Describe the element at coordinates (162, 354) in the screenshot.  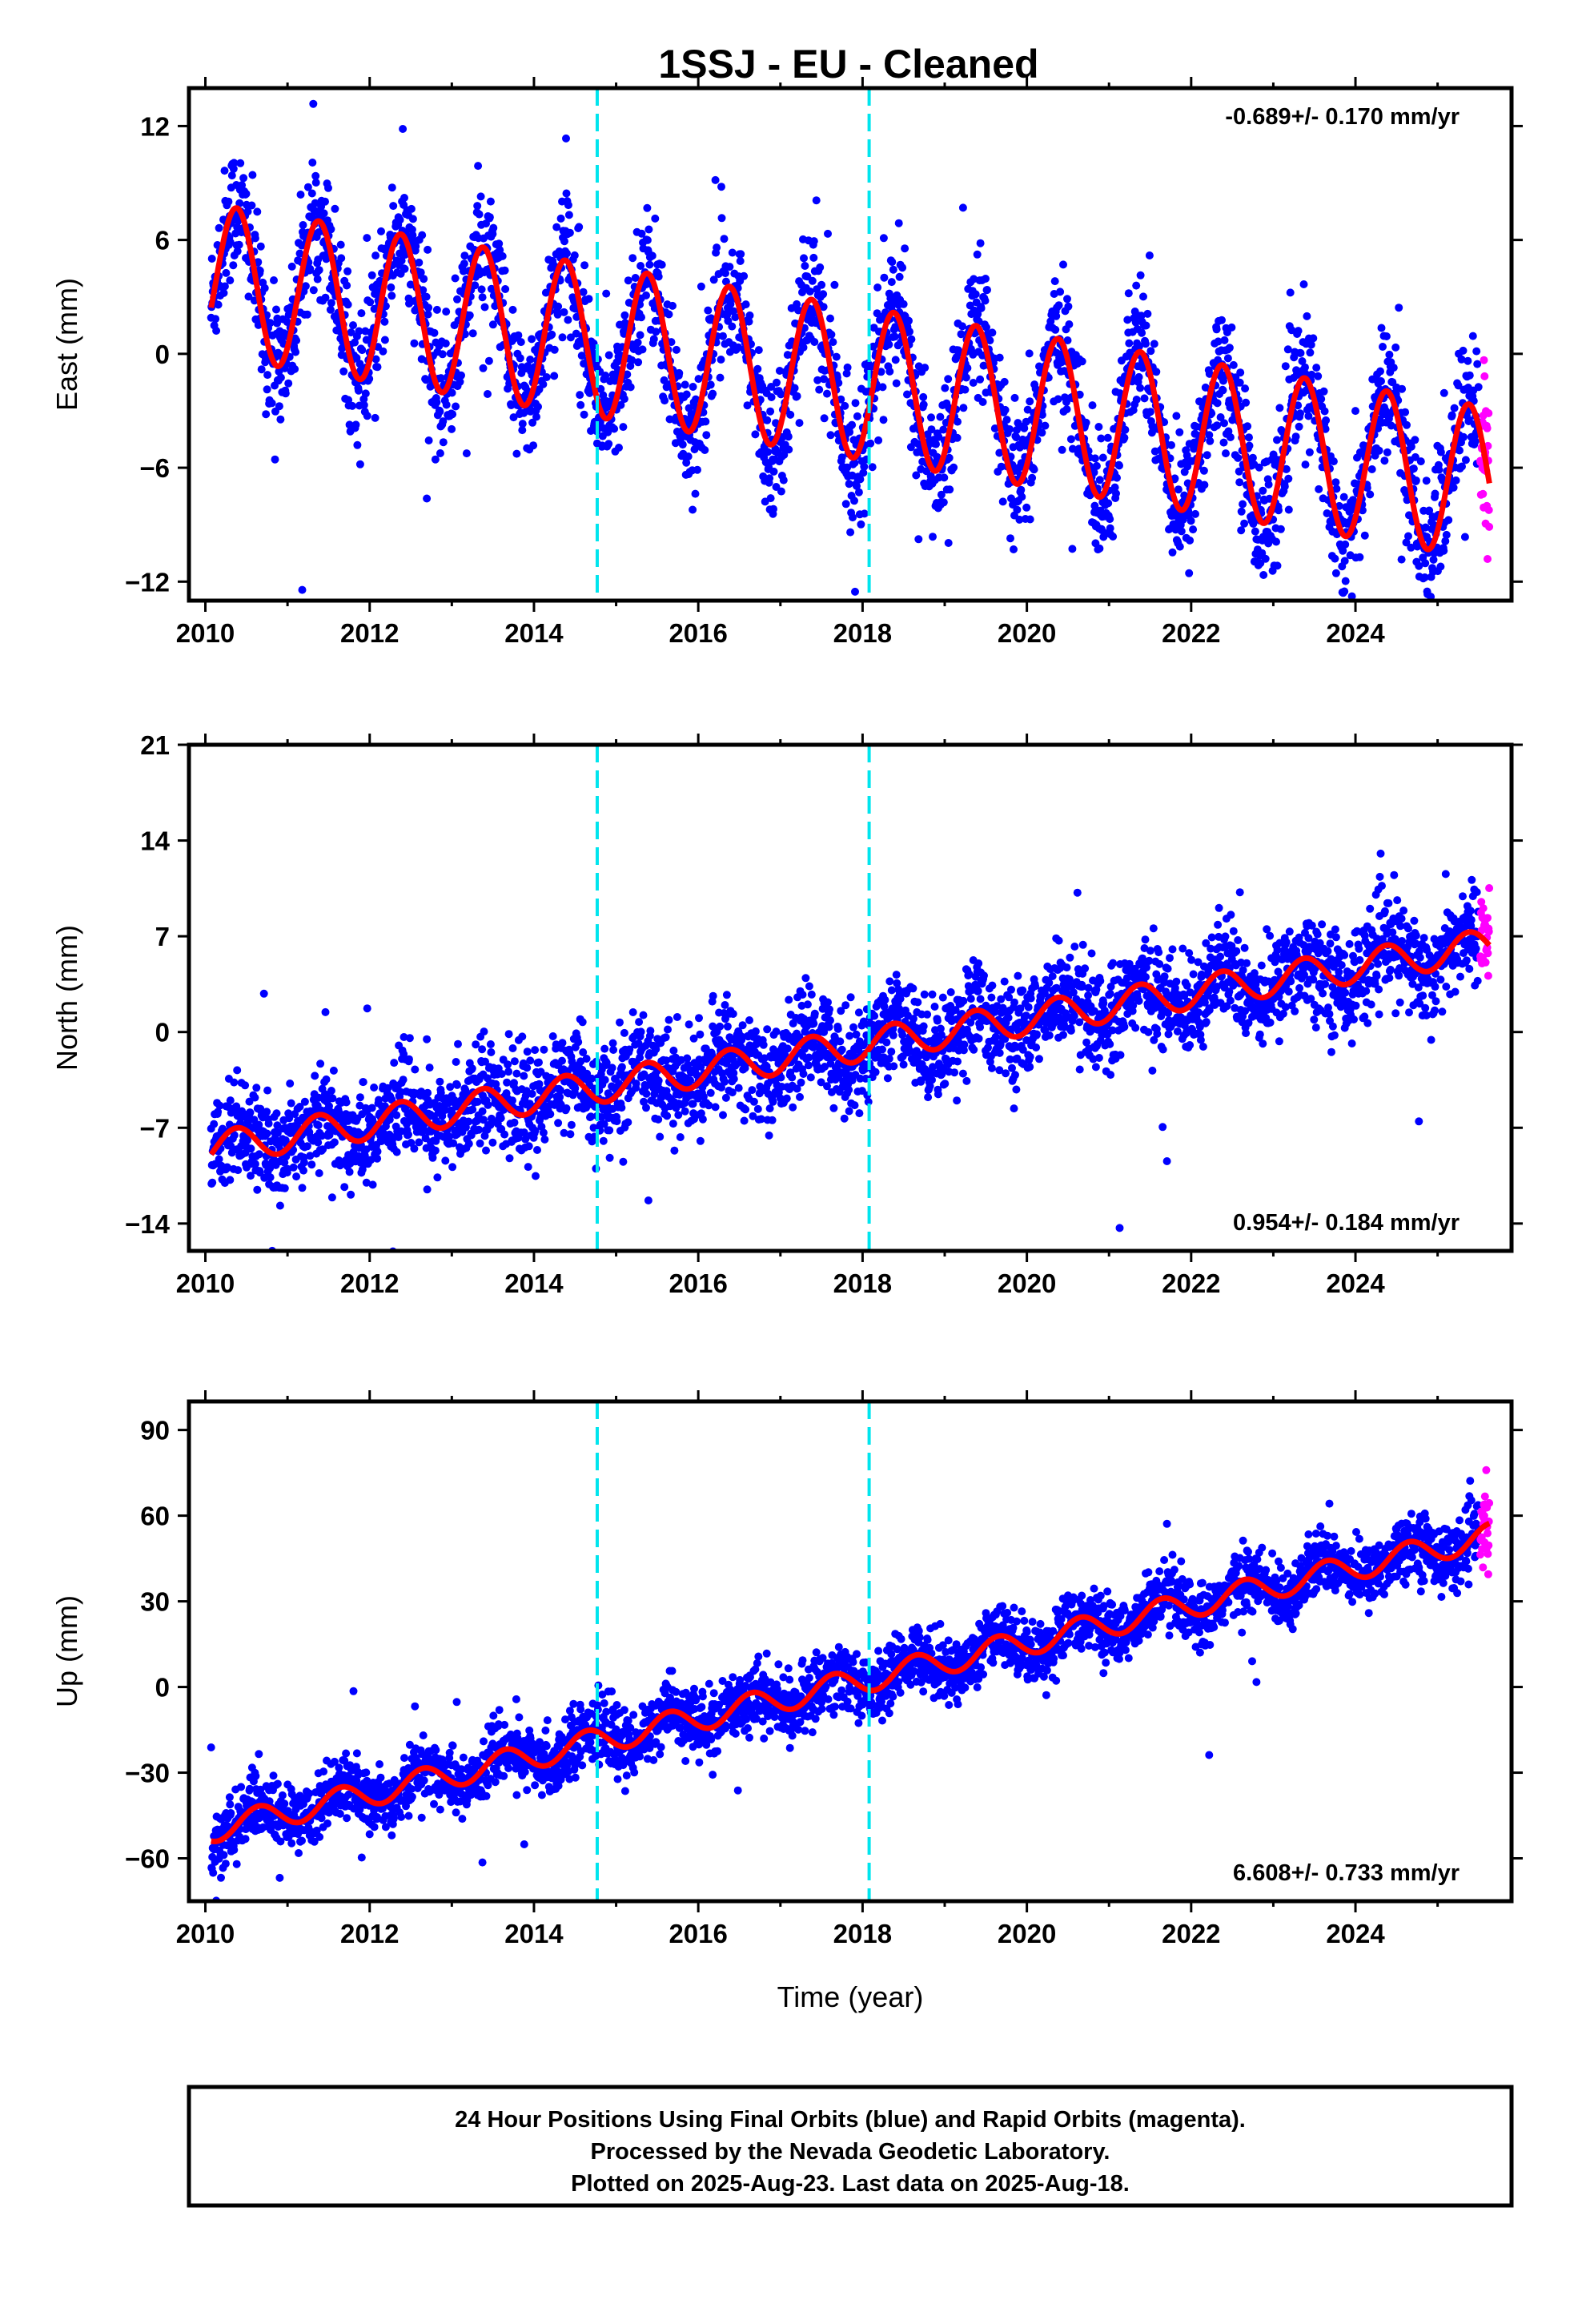
I see `y-tick-label: 0` at that location.